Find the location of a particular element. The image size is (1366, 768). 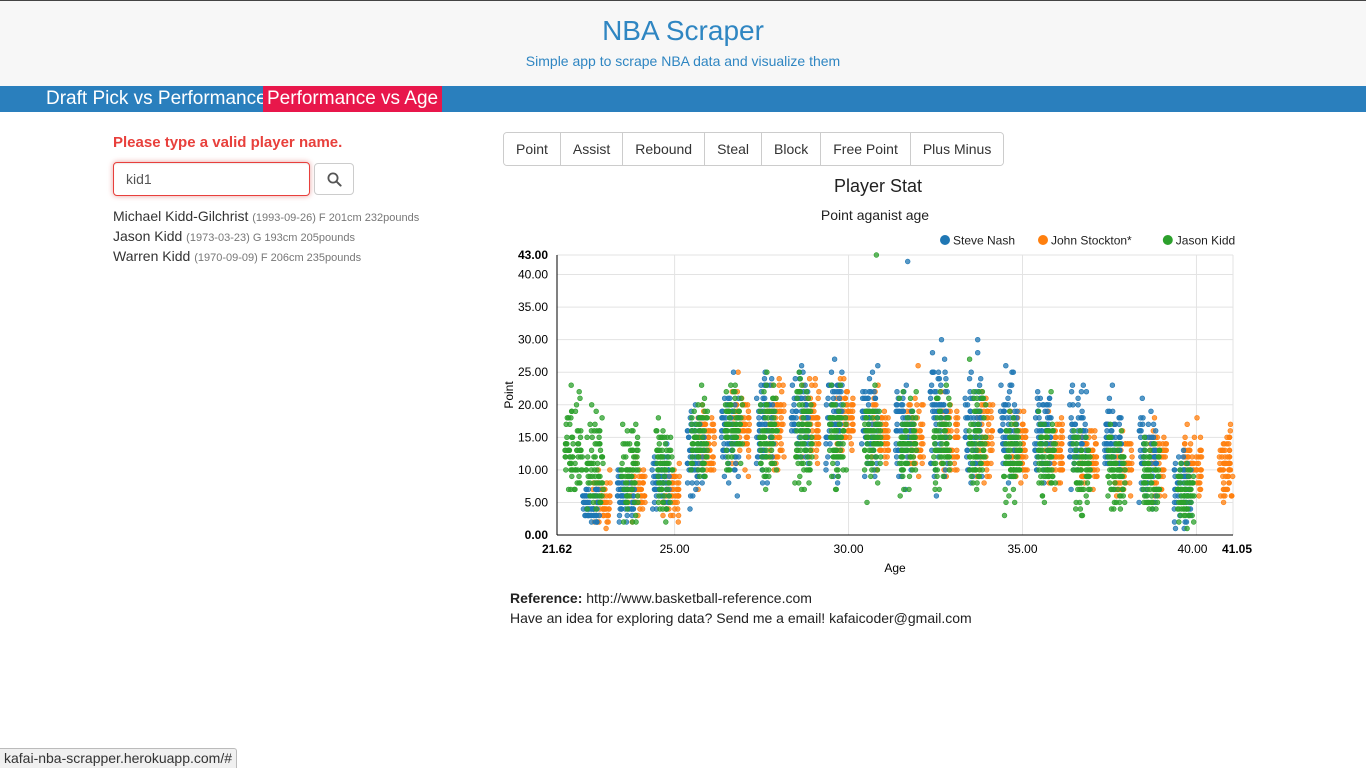

app-title: NBA Scraper is located at coordinates (683, 30).